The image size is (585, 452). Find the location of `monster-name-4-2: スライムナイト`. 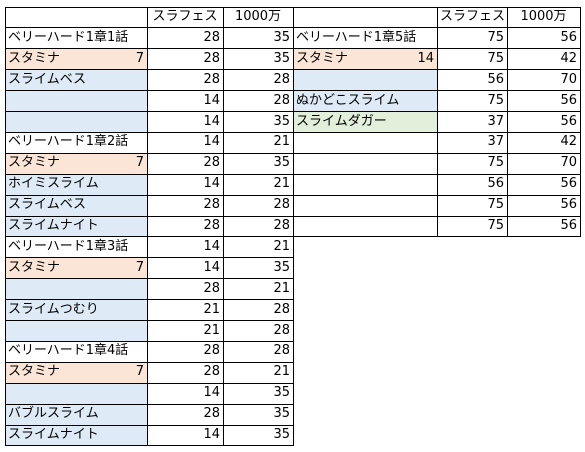

monster-name-4-2: スライムナイト is located at coordinates (53, 434).